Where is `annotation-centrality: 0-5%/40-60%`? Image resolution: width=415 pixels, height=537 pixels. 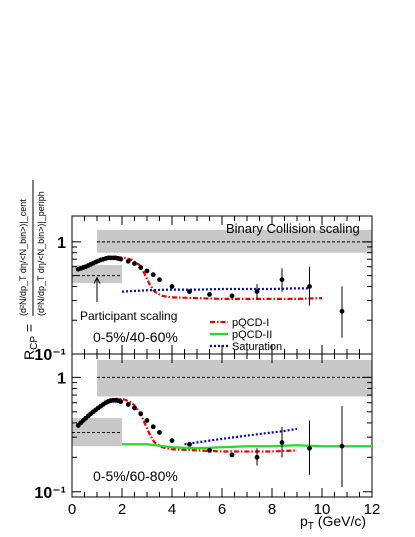 annotation-centrality: 0-5%/40-60% is located at coordinates (135, 337).